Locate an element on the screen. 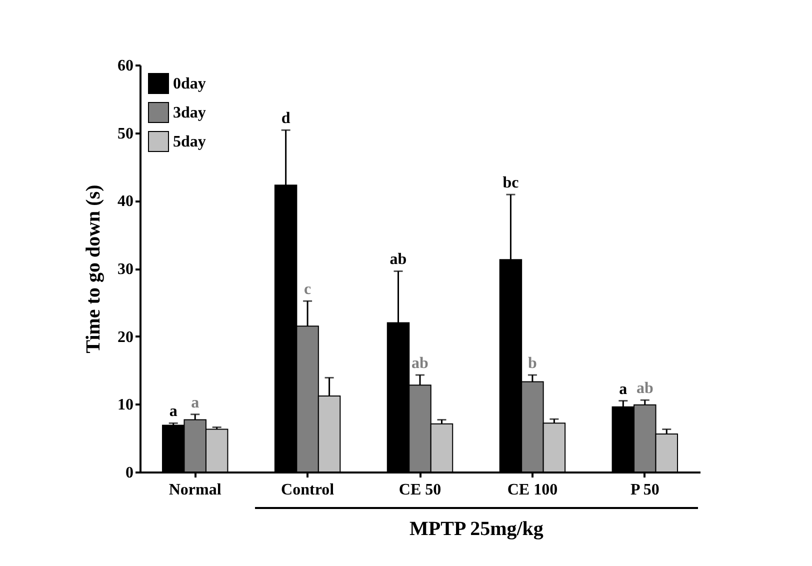  annotation: b is located at coordinates (532, 363).